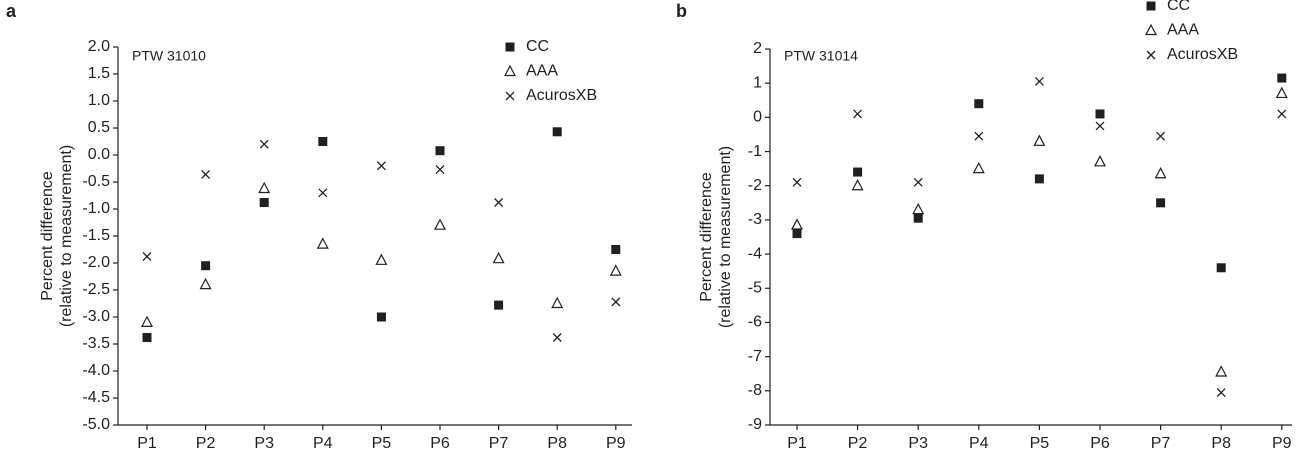 The width and height of the screenshot is (1304, 461). I want to click on y-tick-label: -1.0, so click(96, 208).